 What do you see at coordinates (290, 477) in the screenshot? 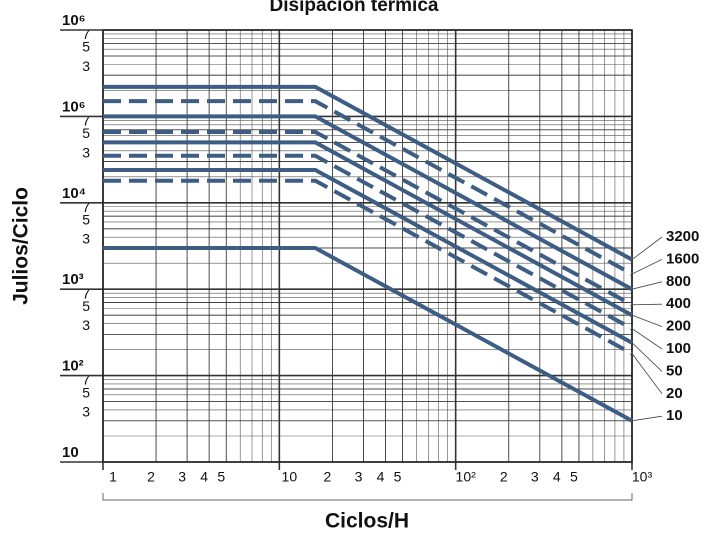
I see `x-tick-label: 10` at bounding box center [290, 477].